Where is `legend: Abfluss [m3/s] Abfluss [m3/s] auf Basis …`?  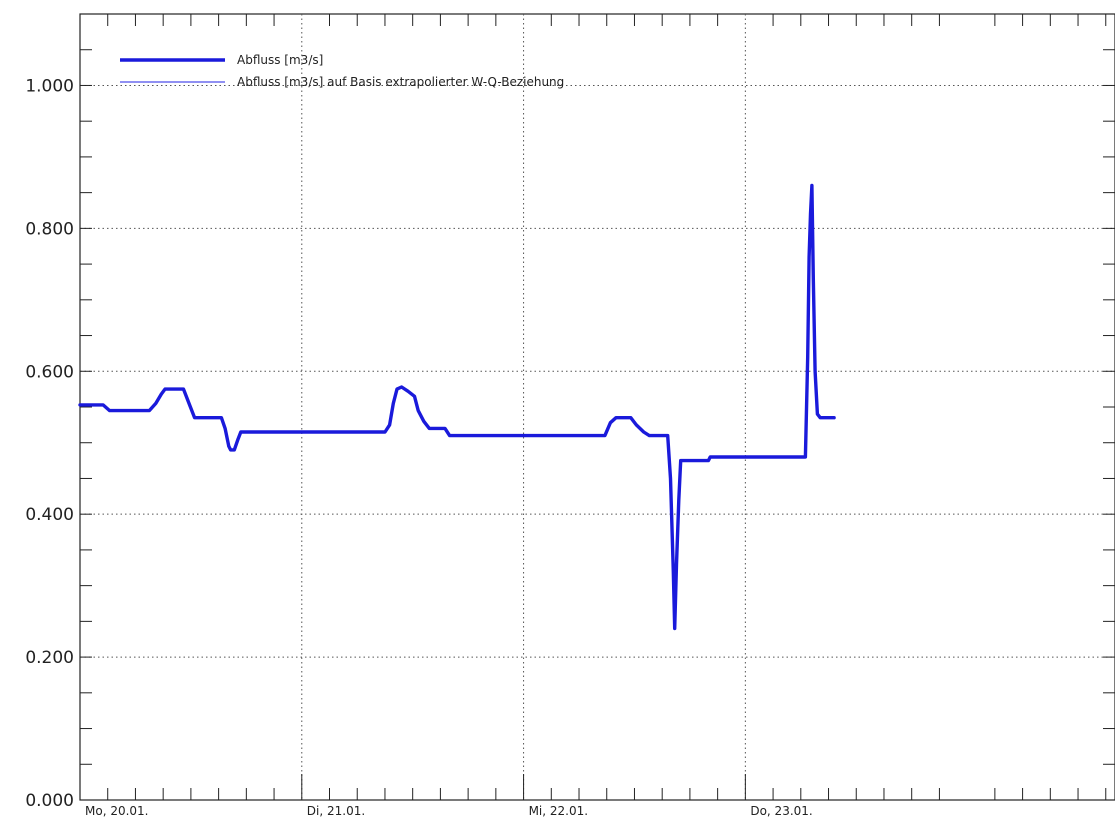 legend: Abfluss [m3/s] Abfluss [m3/s] auf Basis … is located at coordinates (342, 71).